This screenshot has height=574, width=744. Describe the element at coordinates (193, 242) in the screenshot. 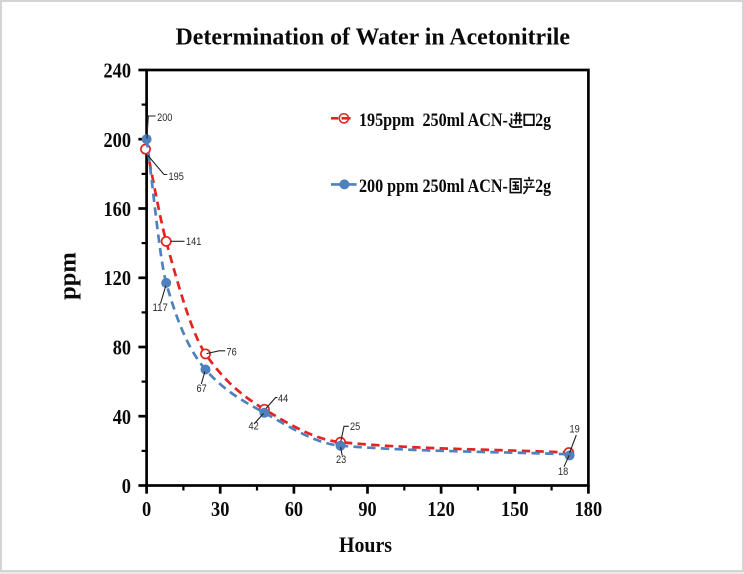

I see `svg-text: 141` at that location.